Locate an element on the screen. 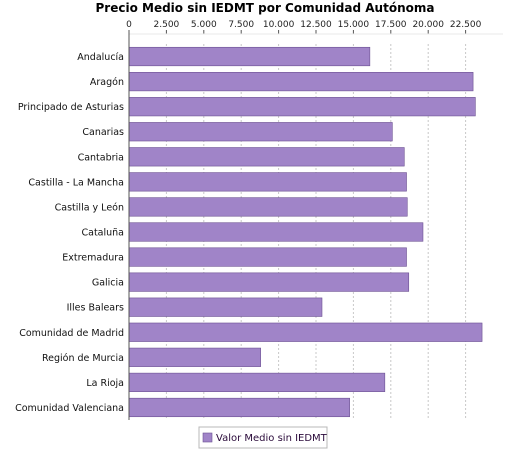 The image size is (525, 450). tick-label: 20.000 is located at coordinates (428, 25).